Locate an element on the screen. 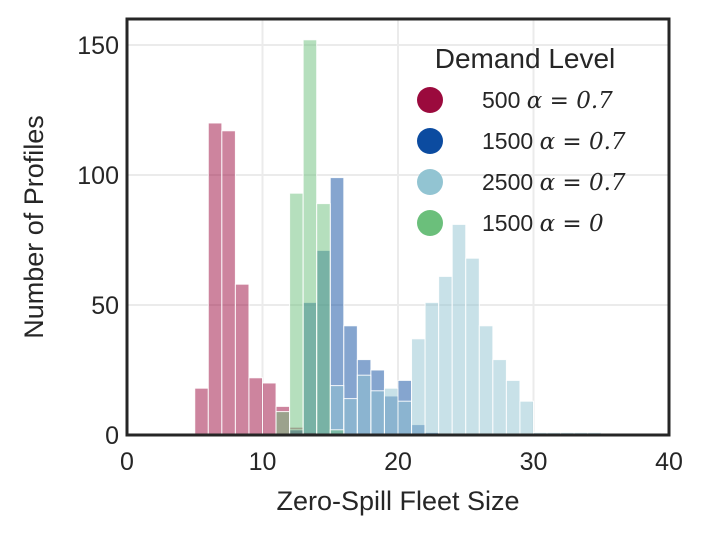 The width and height of the screenshot is (708, 543). y-tick-label: 150 is located at coordinates (98, 46).